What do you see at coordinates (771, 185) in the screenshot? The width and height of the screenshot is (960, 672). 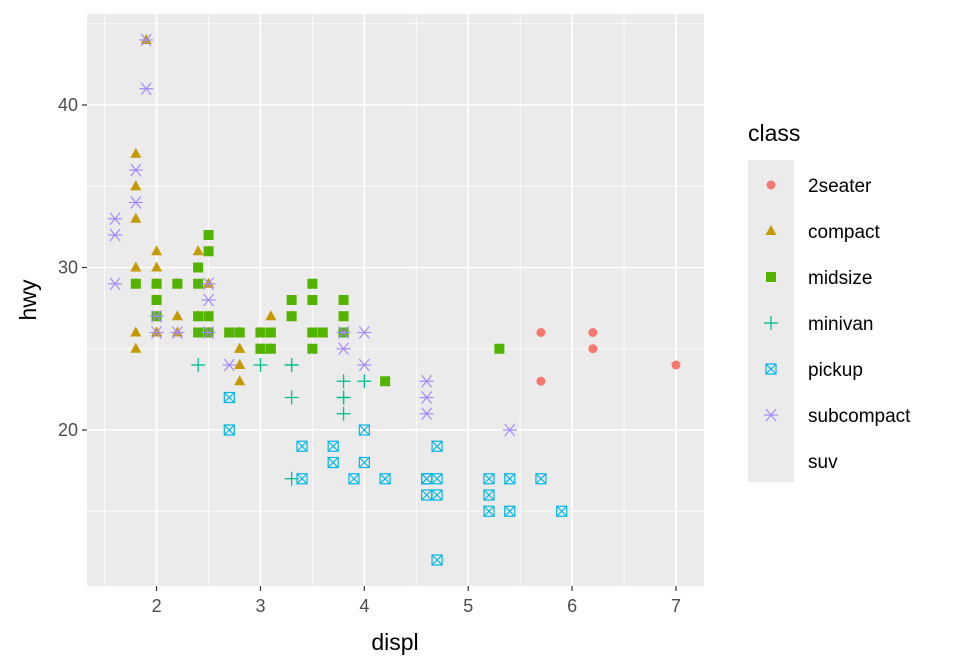 I see `legend-key-2seater` at bounding box center [771, 185].